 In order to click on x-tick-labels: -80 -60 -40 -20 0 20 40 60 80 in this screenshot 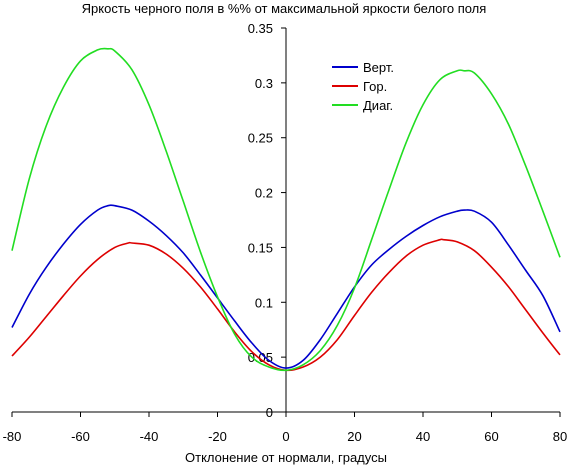, I will do `click(285, 436)`.